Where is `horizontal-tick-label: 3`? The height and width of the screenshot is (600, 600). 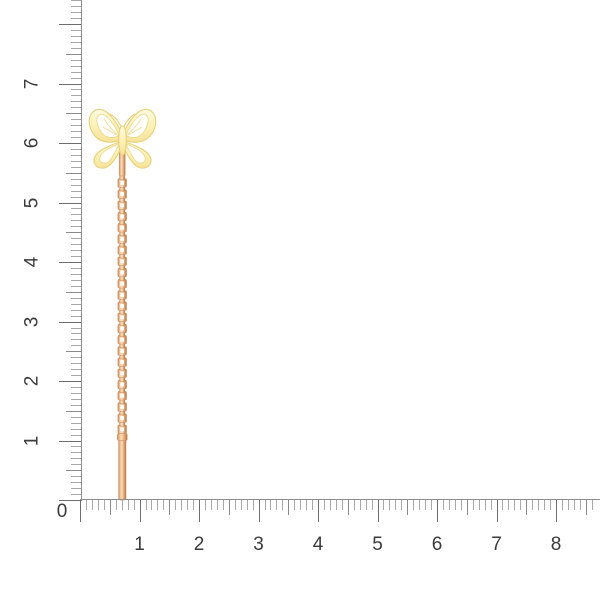
horizontal-tick-label: 3 is located at coordinates (258, 544).